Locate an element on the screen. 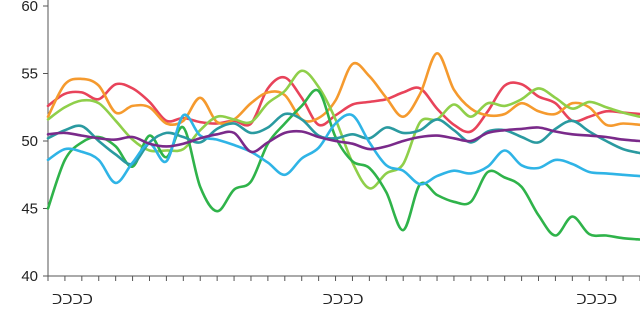 Image resolution: width=640 pixels, height=326 pixels. y-tick-label: 40 is located at coordinates (29, 276).